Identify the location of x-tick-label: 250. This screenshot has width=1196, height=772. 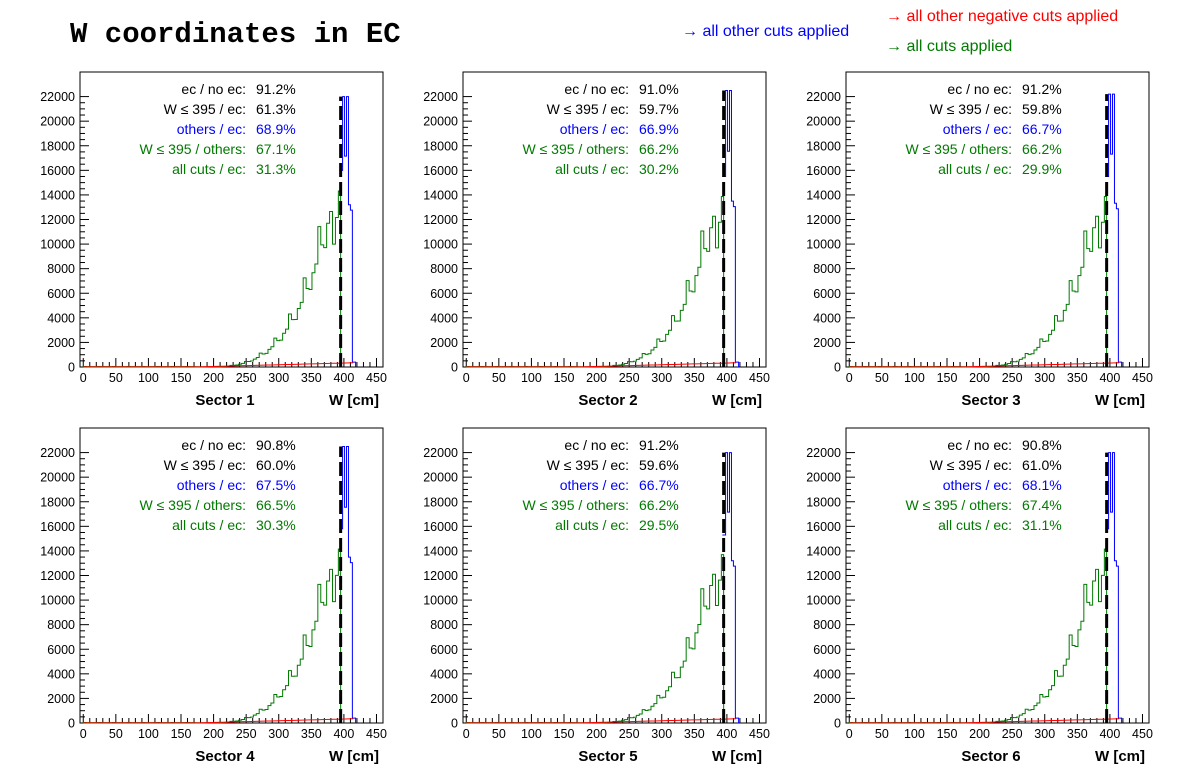
(1012, 378).